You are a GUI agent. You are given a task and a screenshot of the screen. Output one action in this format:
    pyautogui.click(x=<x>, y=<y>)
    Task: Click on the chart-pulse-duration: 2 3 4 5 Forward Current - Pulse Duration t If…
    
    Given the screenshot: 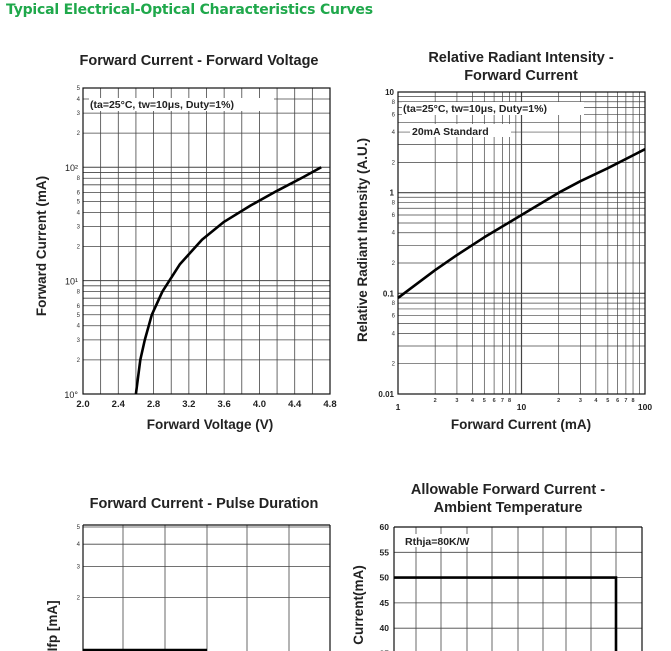 What is the action you would take?
    pyautogui.click(x=188, y=573)
    